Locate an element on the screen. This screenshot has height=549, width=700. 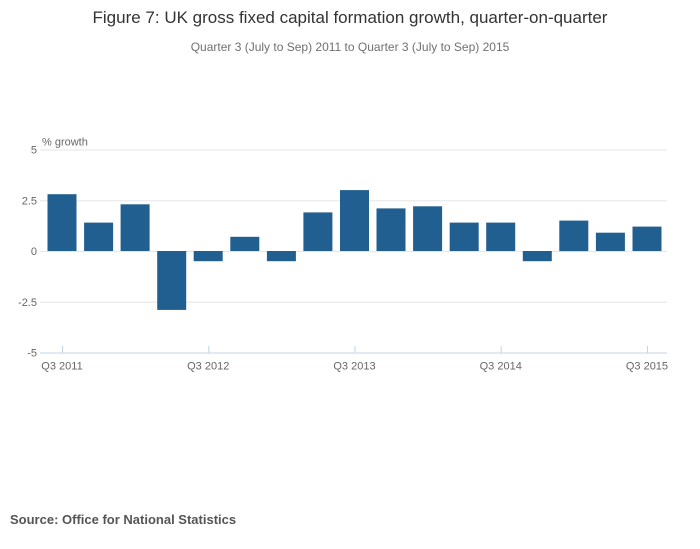
x-axis-tick-label: Q3 2014 is located at coordinates (501, 367).